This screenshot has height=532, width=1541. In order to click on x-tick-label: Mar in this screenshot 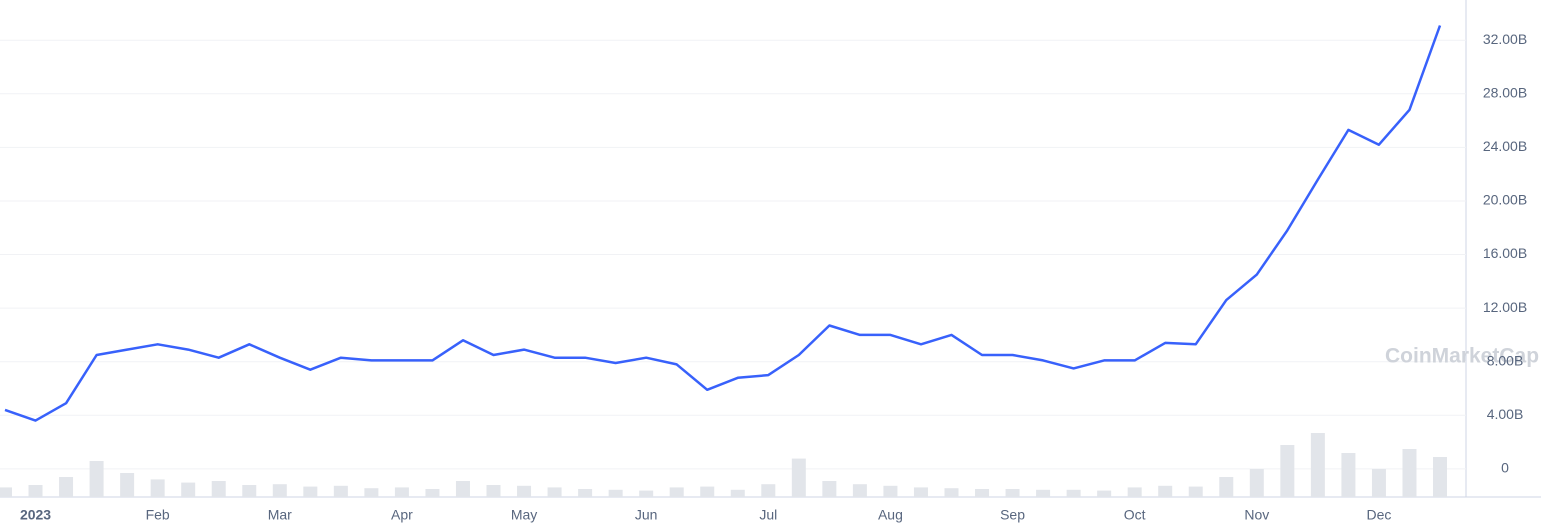, I will do `click(280, 515)`.